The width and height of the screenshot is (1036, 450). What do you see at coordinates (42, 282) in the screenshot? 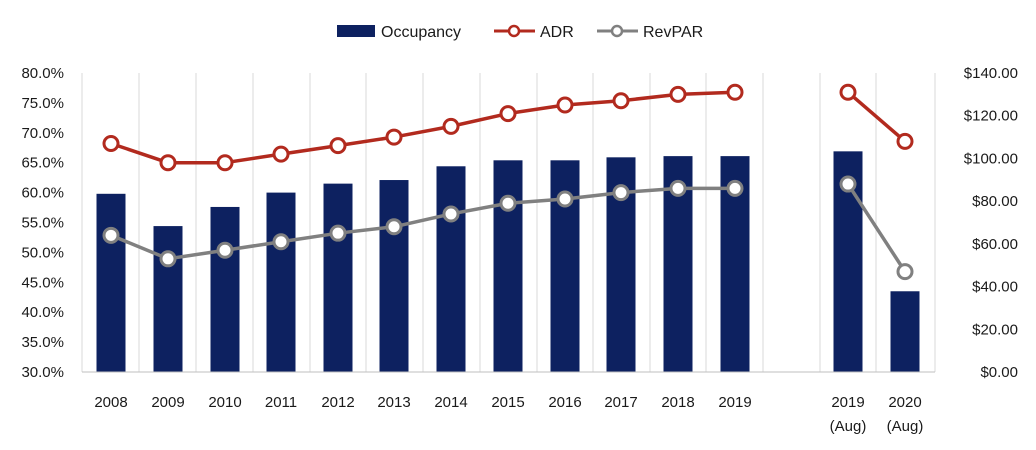
I see `left-axis-tick-label: 45.0%` at bounding box center [42, 282].